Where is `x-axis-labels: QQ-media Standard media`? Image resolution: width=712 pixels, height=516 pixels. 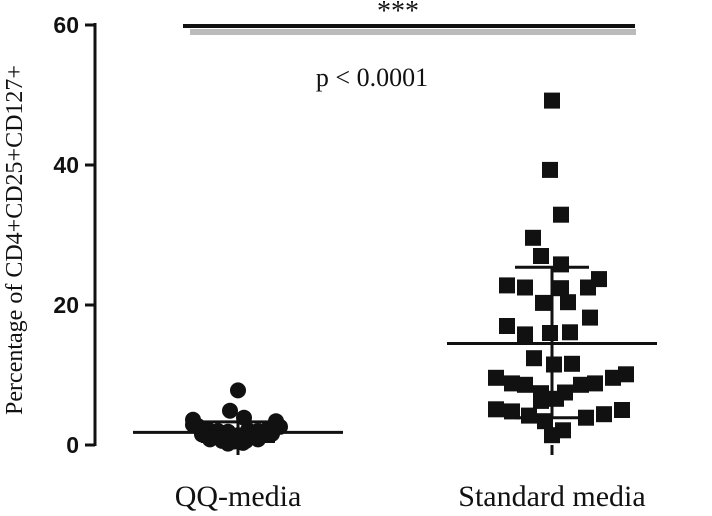
x-axis-labels: QQ-media Standard media is located at coordinates (410, 479).